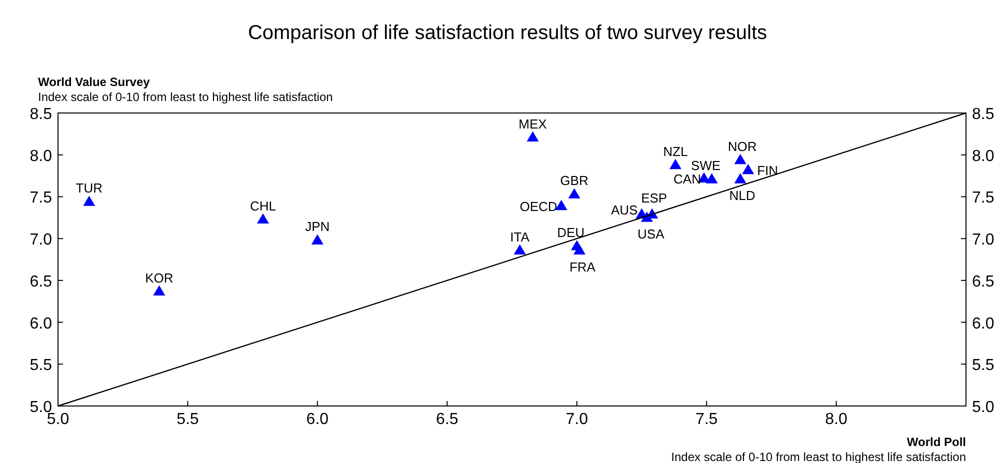 This screenshot has height=463, width=999. I want to click on chart-title: Comparison of life satisfaction results of two survey results, so click(508, 33).